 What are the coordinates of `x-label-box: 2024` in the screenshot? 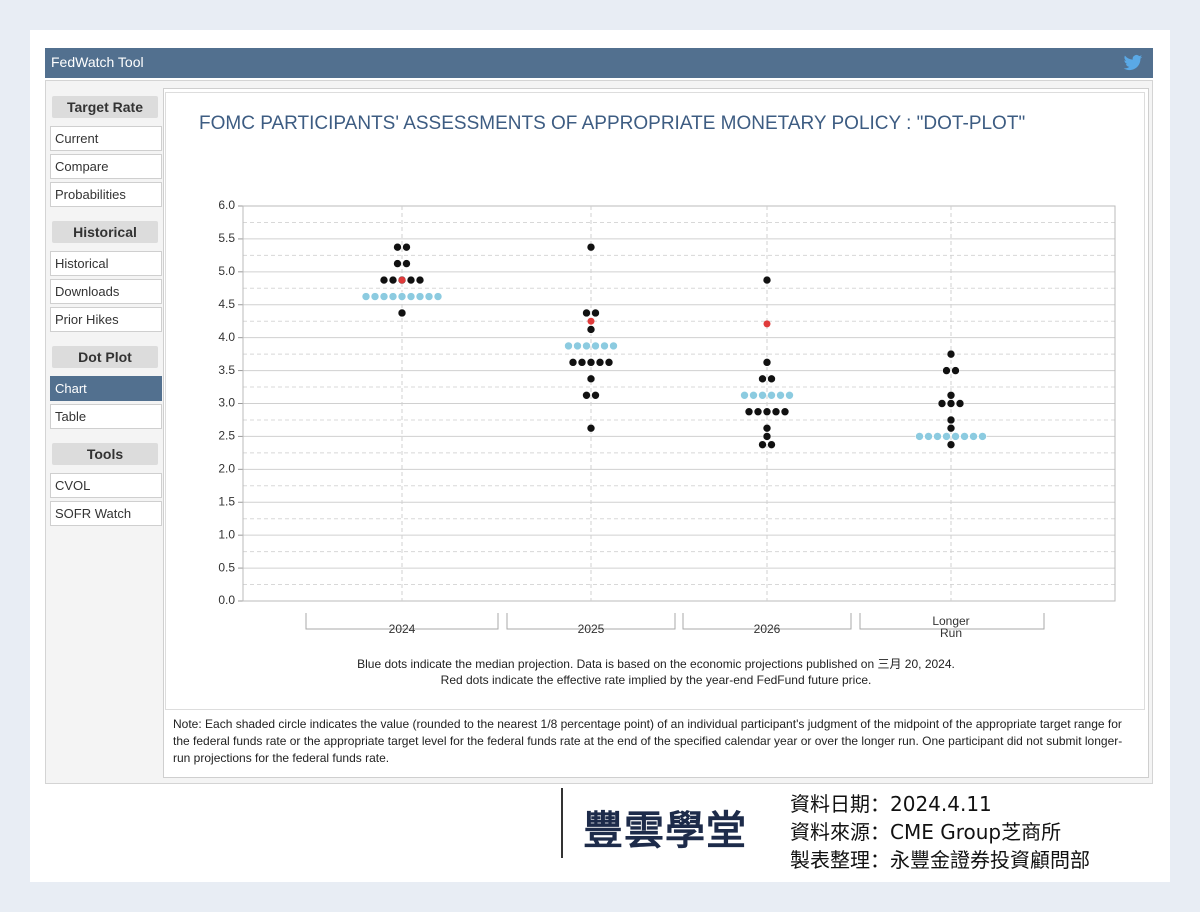 It's located at (402, 629).